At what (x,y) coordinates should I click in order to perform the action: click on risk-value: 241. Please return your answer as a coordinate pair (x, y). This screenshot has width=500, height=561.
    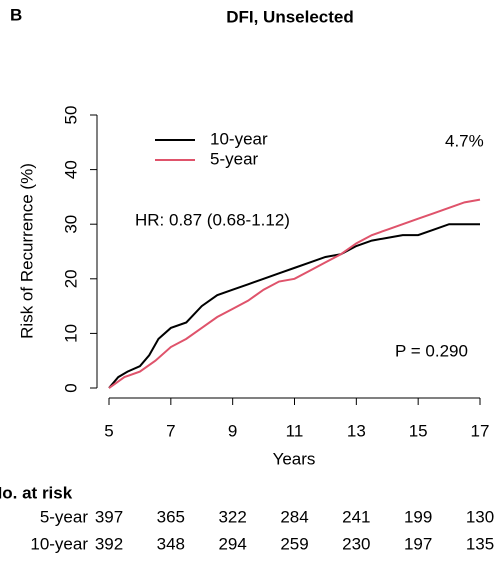
    Looking at the image, I should click on (356, 516).